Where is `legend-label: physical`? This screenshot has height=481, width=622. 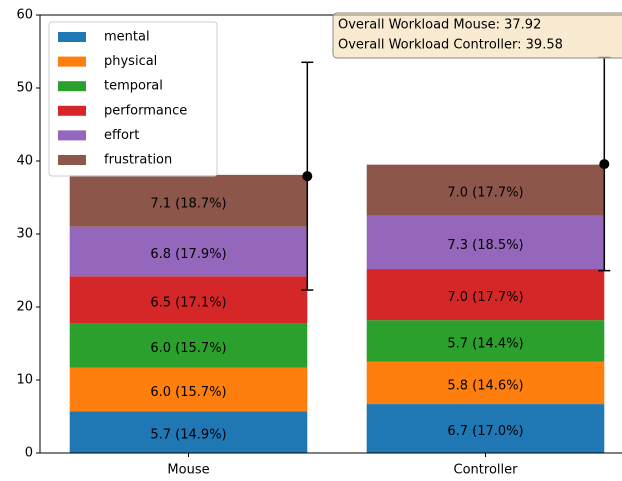 legend-label: physical is located at coordinates (130, 61).